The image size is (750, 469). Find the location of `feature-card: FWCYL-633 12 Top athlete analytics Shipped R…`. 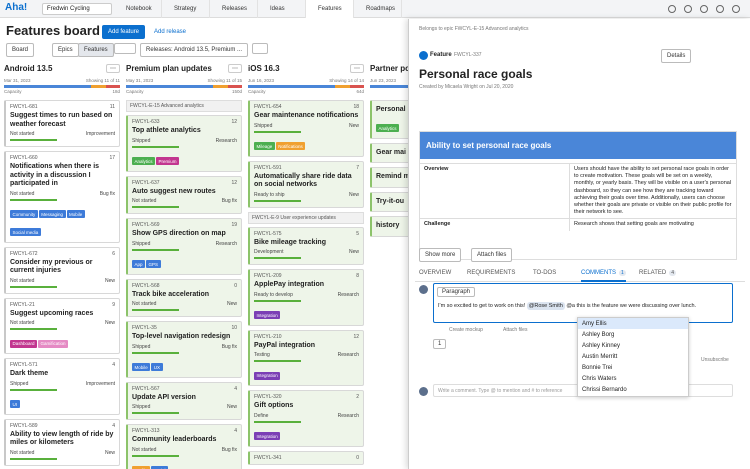

feature-card: FWCYL-633 12 Top athlete analytics Shipped R… is located at coordinates (184, 143).